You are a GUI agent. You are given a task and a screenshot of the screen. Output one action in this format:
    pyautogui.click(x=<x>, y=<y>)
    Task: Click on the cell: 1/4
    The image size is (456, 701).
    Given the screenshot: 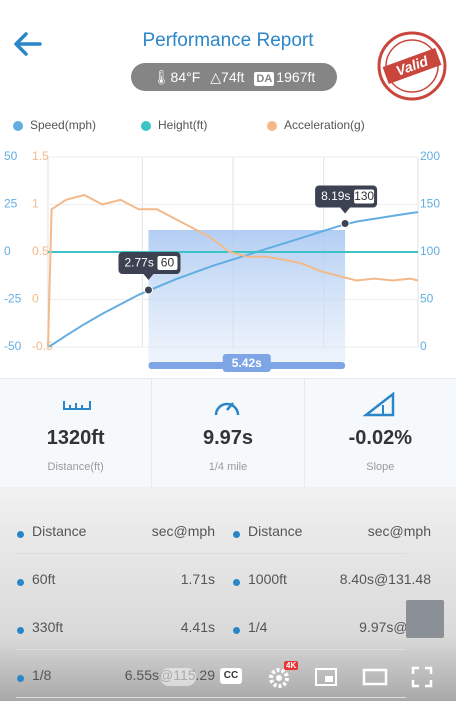 What is the action you would take?
    pyautogui.click(x=258, y=627)
    